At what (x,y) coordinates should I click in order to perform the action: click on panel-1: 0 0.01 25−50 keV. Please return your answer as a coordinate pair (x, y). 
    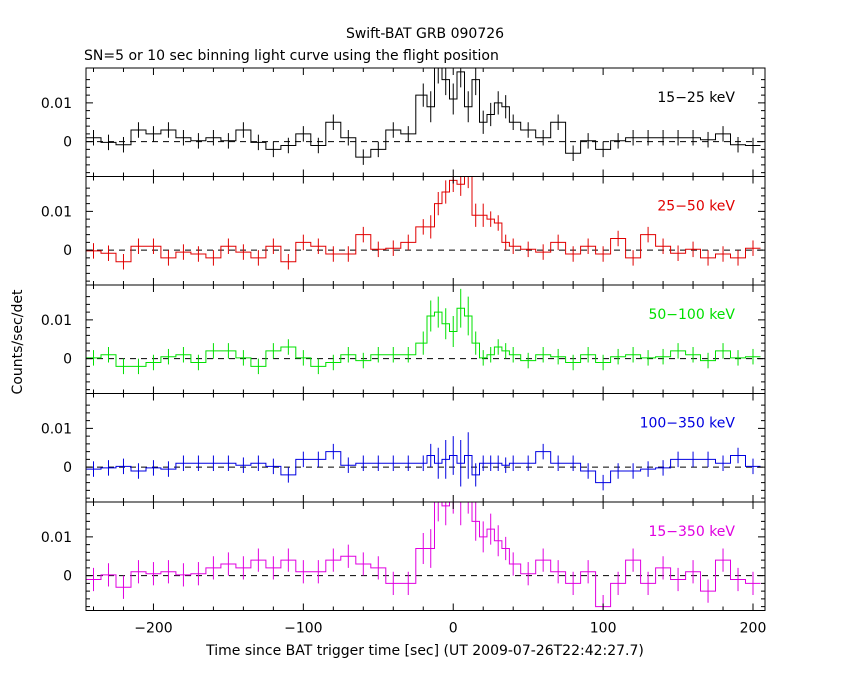
    Looking at the image, I should click on (403, 231).